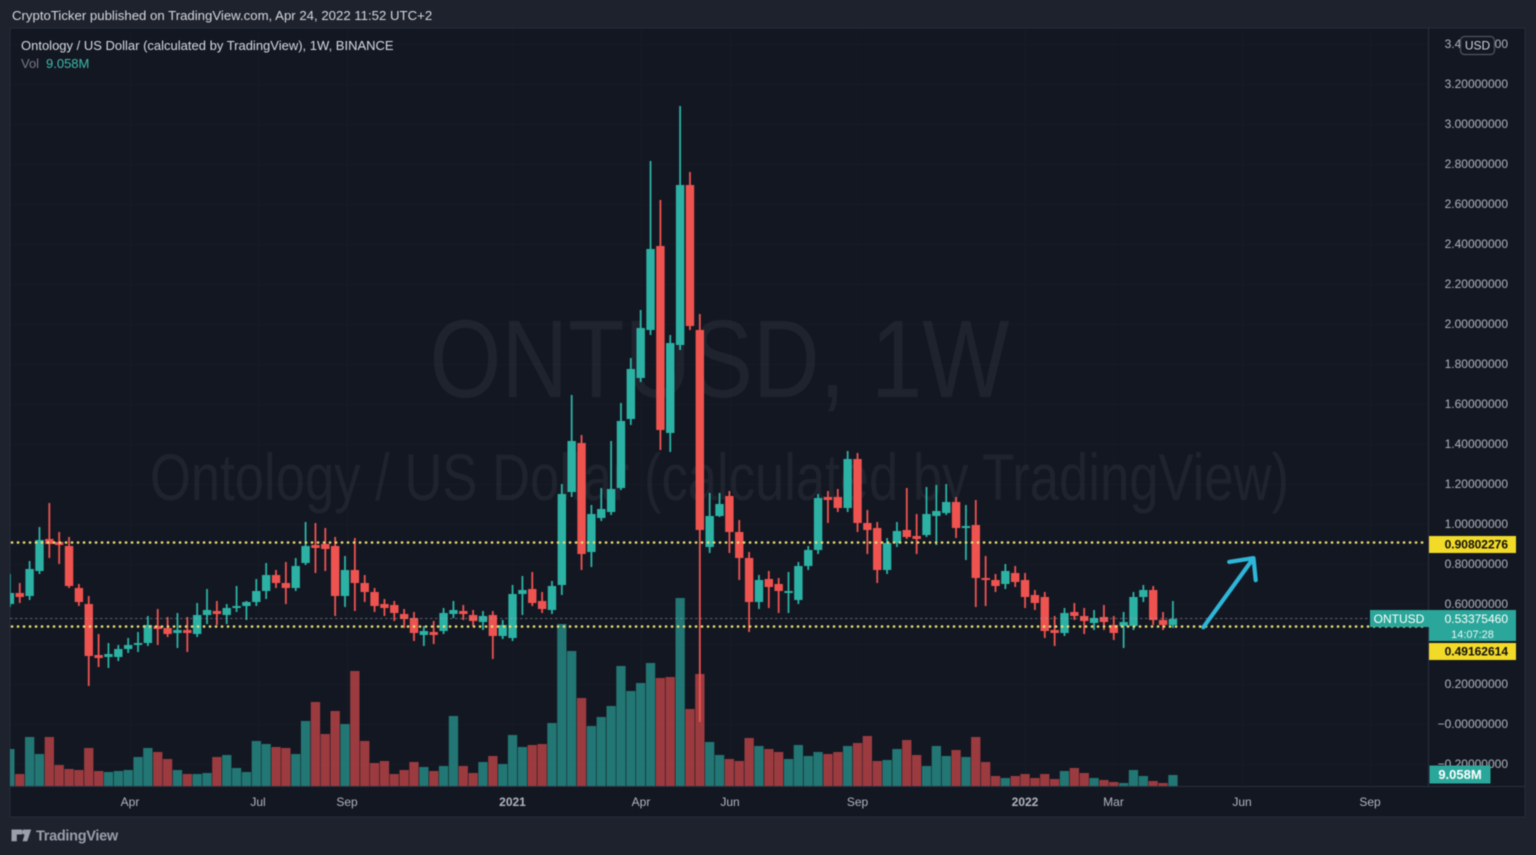 This screenshot has height=855, width=1536. I want to click on svg-text: 2.40000000, so click(1477, 244).